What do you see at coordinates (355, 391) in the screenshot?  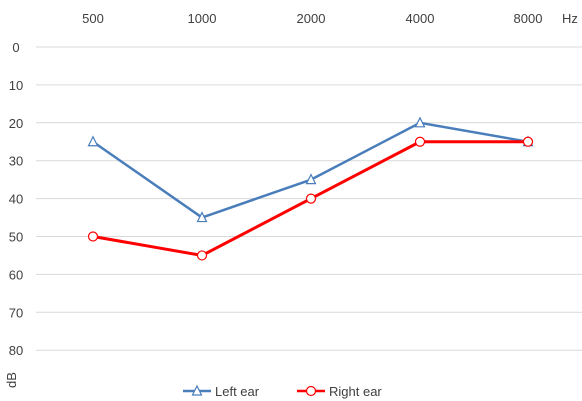 I see `legend-label-right-ear: Right ear` at bounding box center [355, 391].